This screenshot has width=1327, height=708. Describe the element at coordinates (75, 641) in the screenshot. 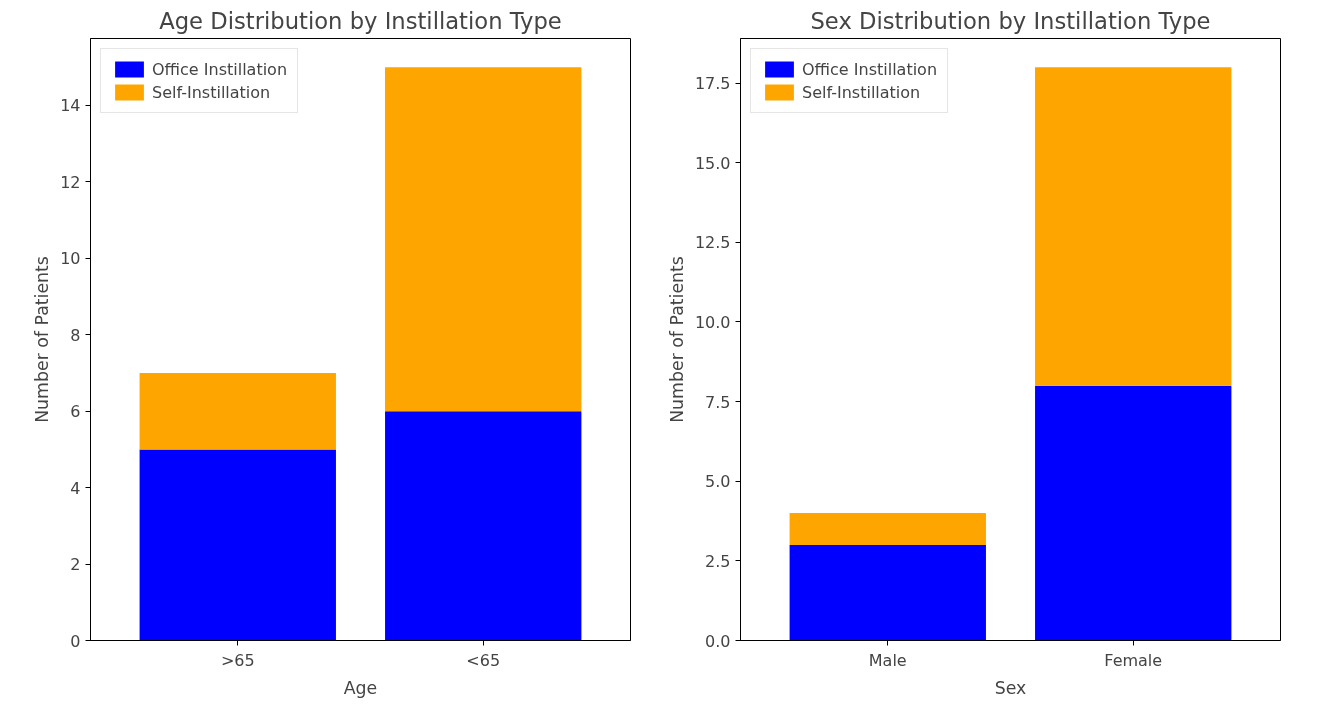

I see `y-tick-label: 0` at that location.